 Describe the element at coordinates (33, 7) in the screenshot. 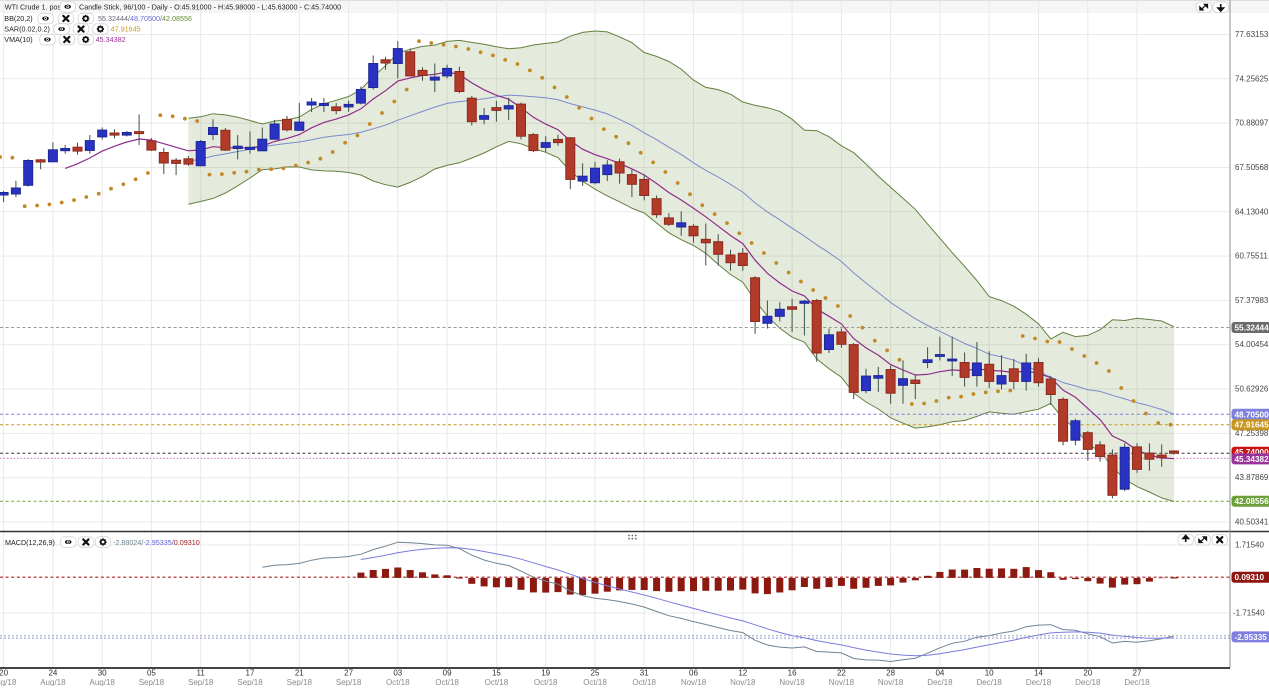

I see `svg-text: WTI Crude 1. pos` at that location.